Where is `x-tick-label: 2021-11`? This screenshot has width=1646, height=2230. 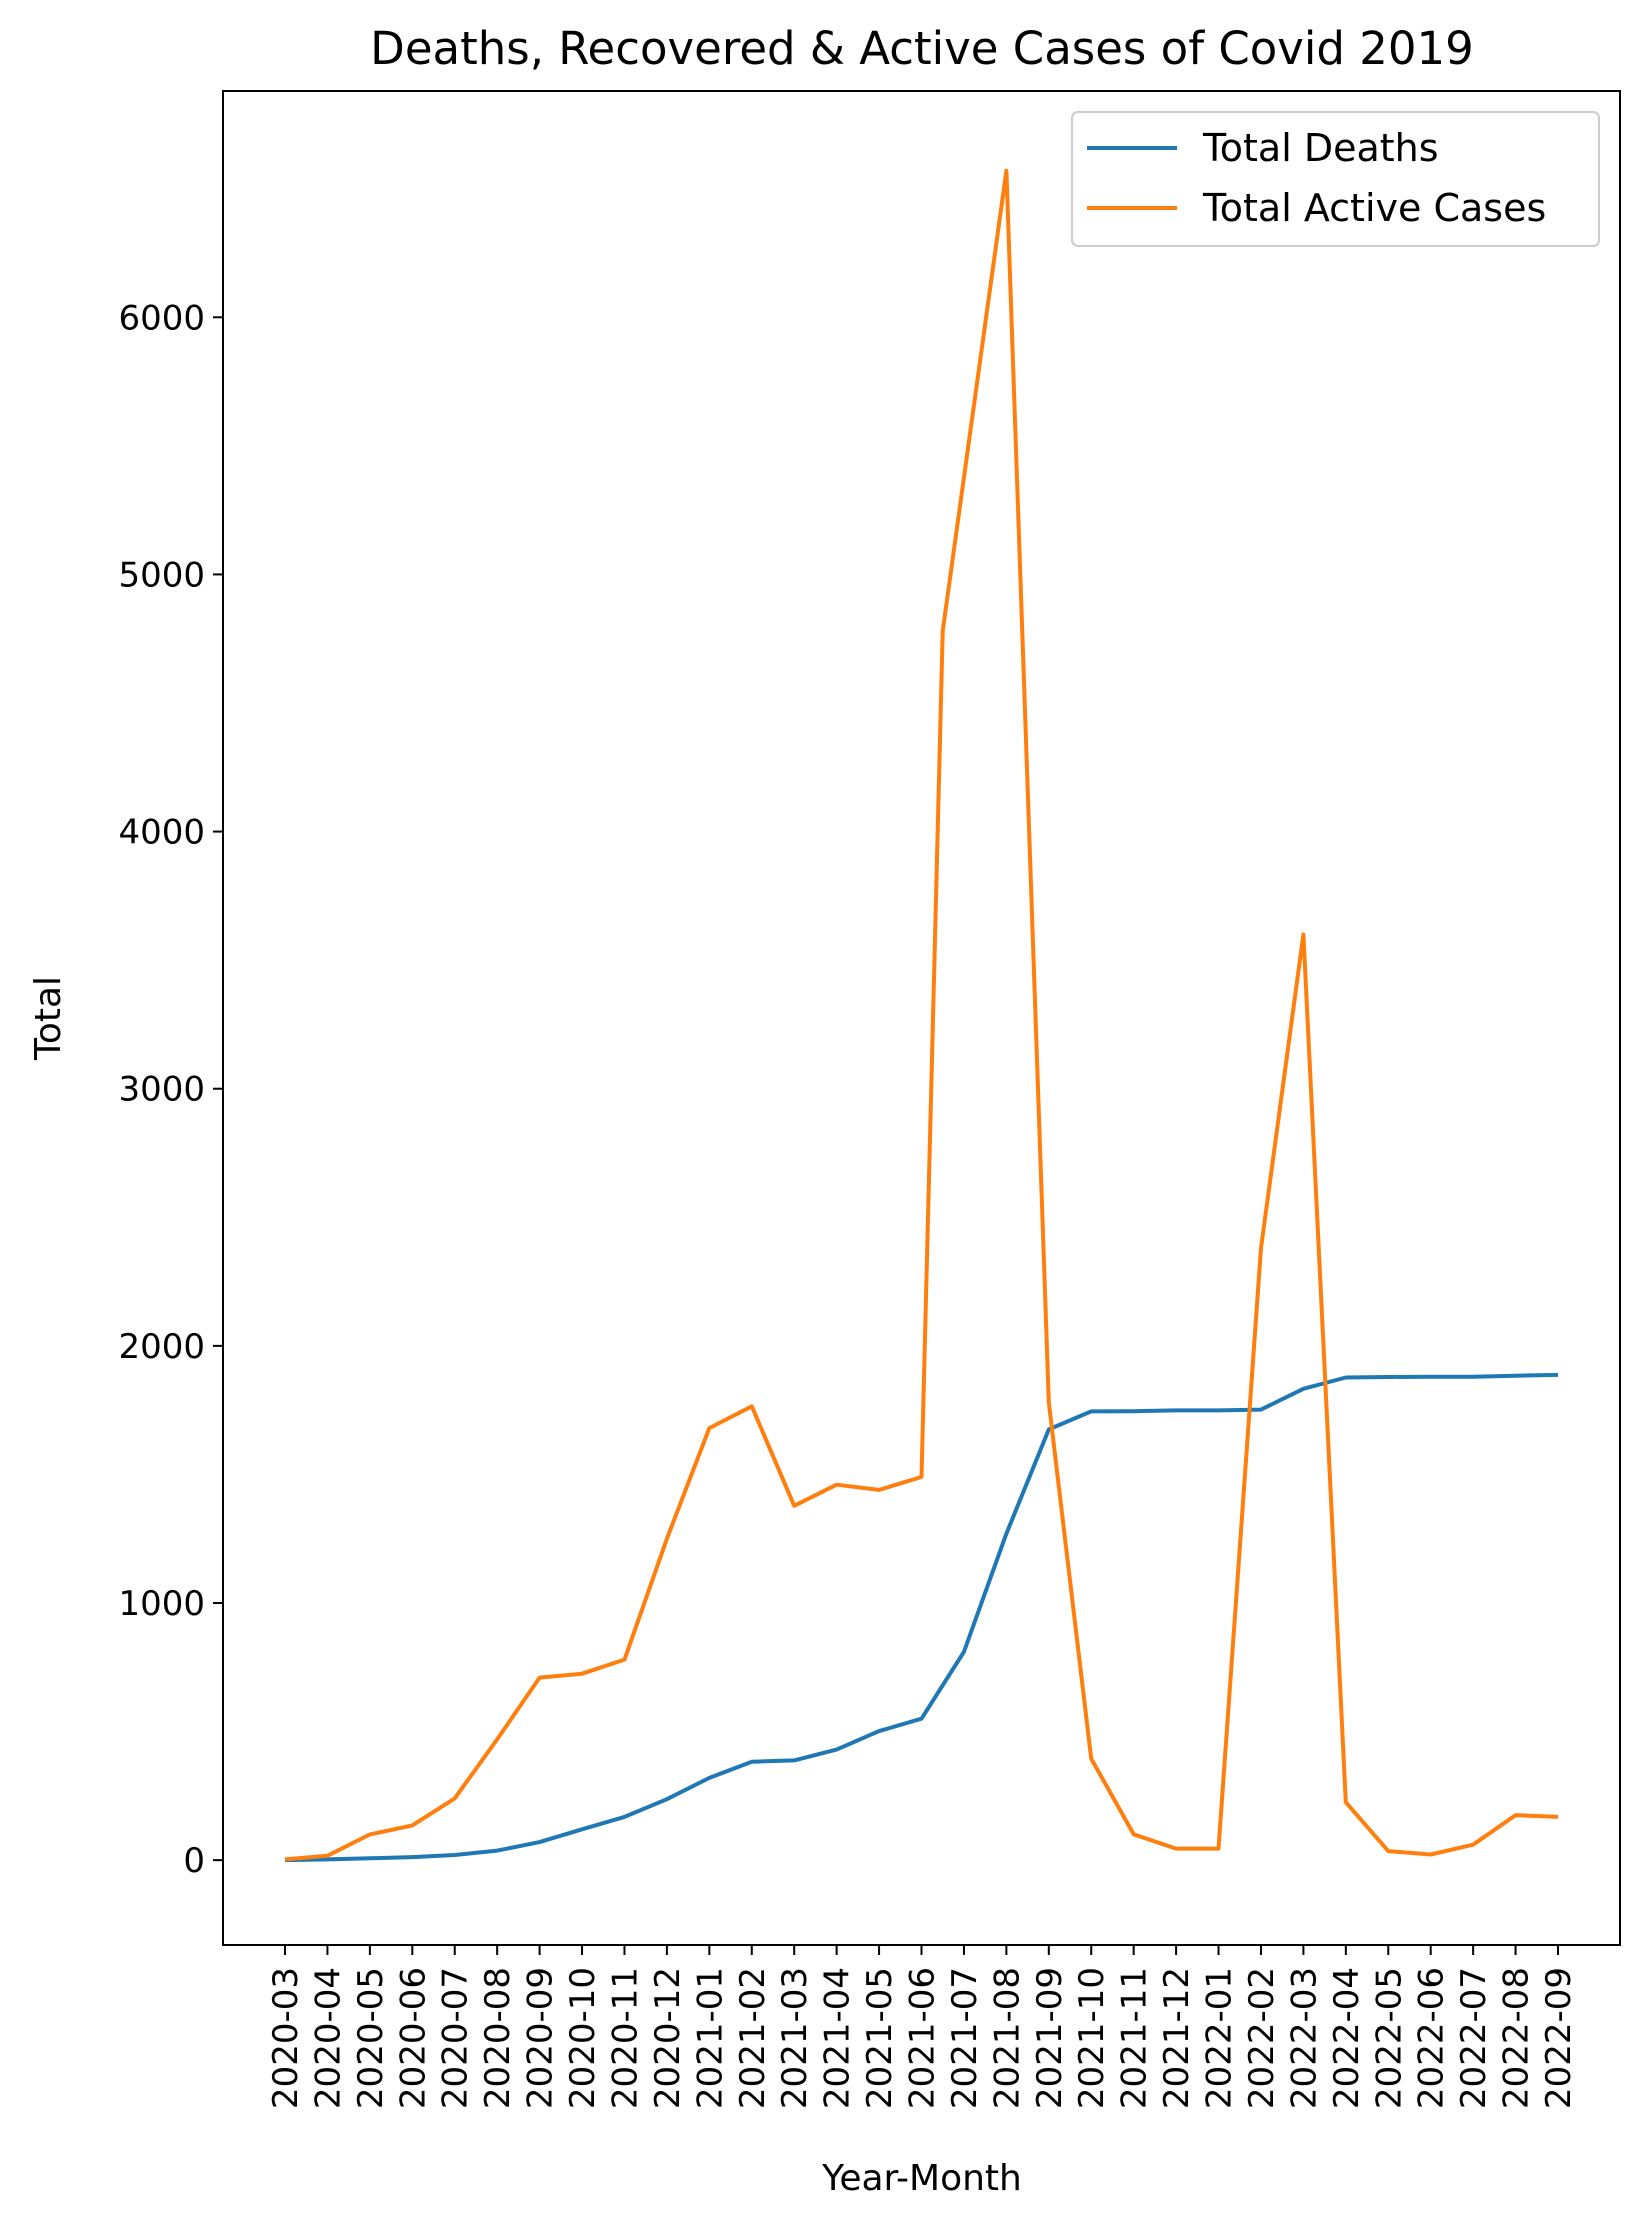 x-tick-label: 2021-11 is located at coordinates (1135, 2038).